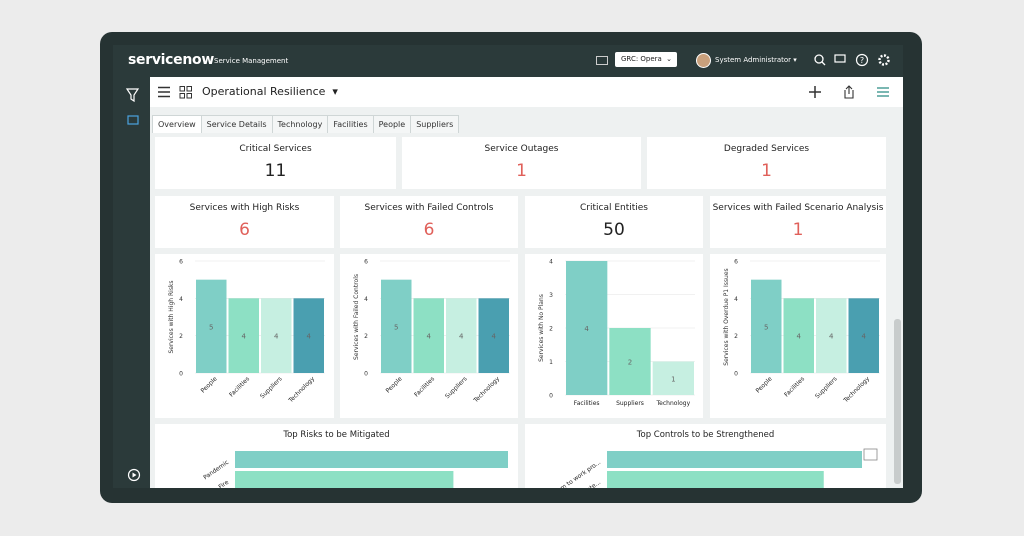  Describe the element at coordinates (132, 95) in the screenshot. I see `filter-icon` at that location.